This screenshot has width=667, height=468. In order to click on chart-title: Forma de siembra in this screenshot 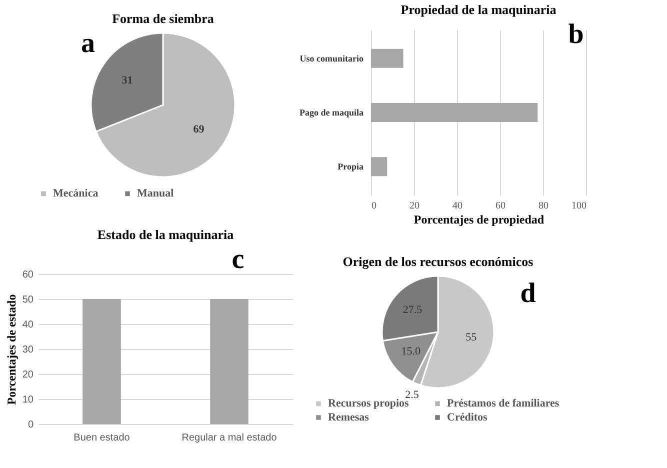, I will do `click(163, 18)`.